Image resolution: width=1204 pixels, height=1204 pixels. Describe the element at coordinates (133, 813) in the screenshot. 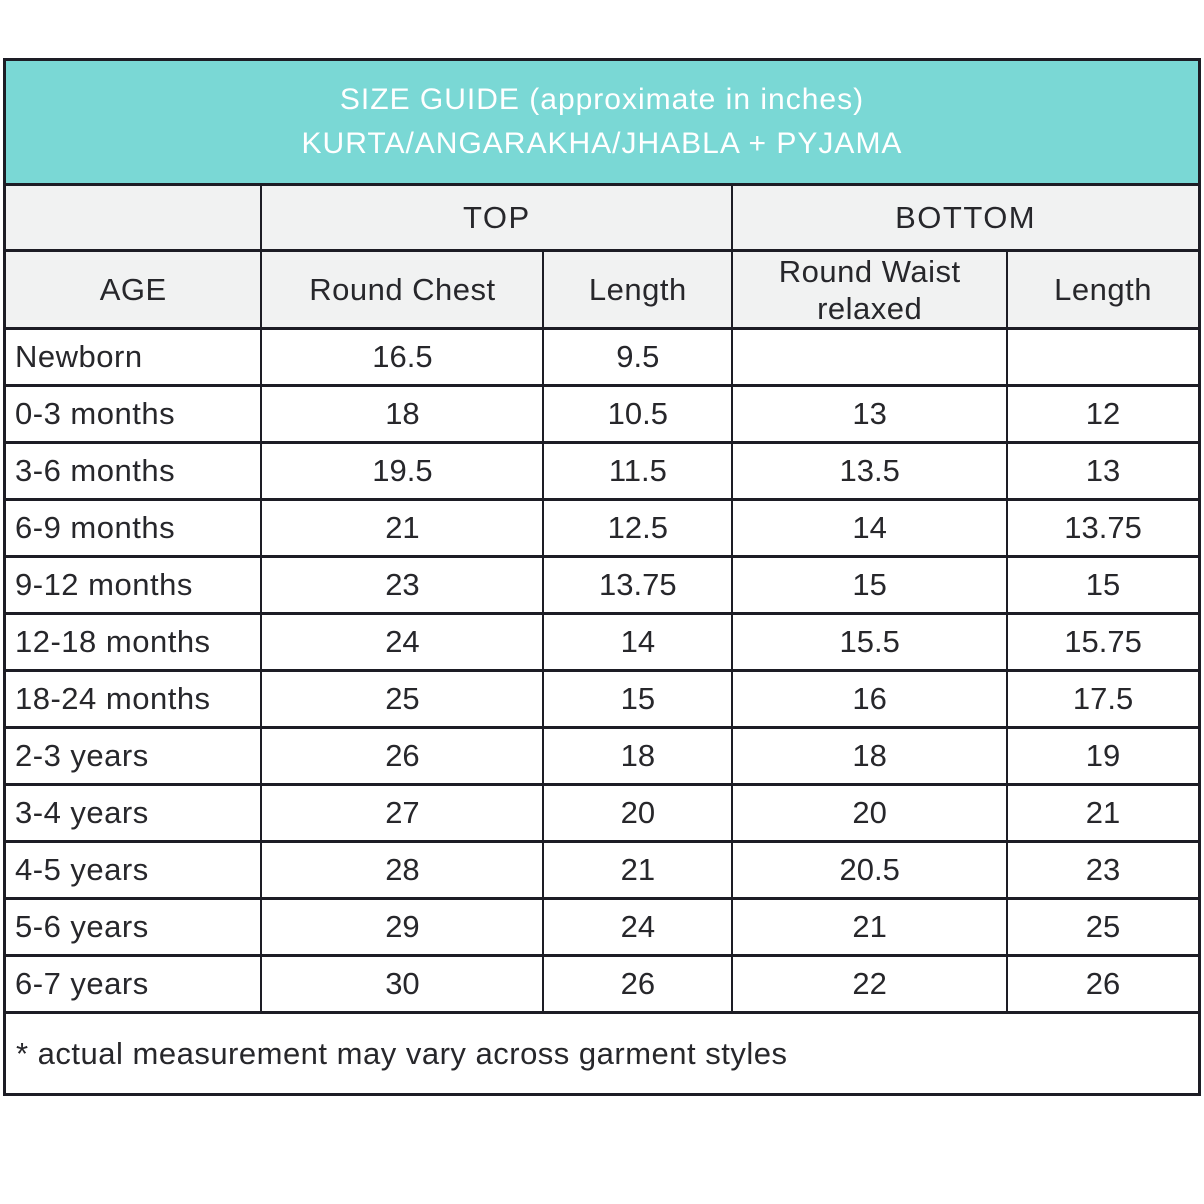

I see `age-cell: 3-4 years` at that location.